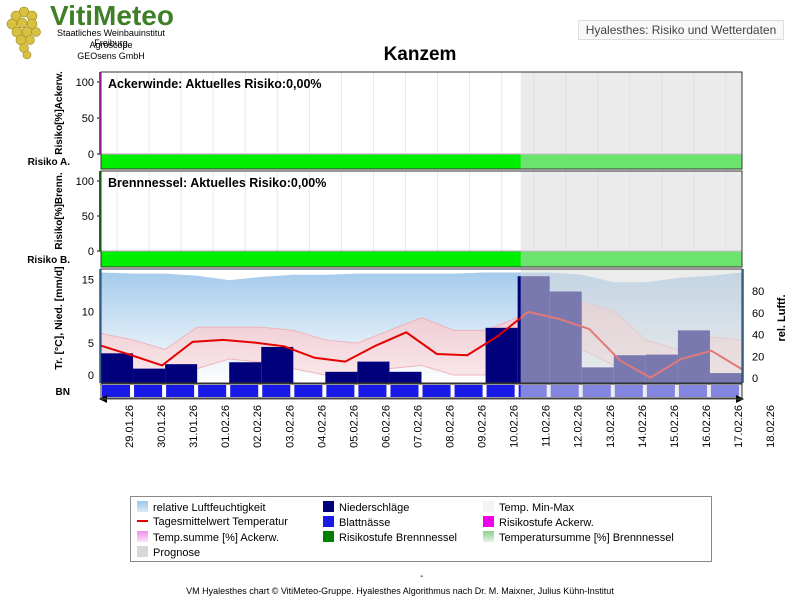 The image size is (800, 600). What do you see at coordinates (758, 292) in the screenshot?
I see `y-right-tick-label: 80` at bounding box center [758, 292].